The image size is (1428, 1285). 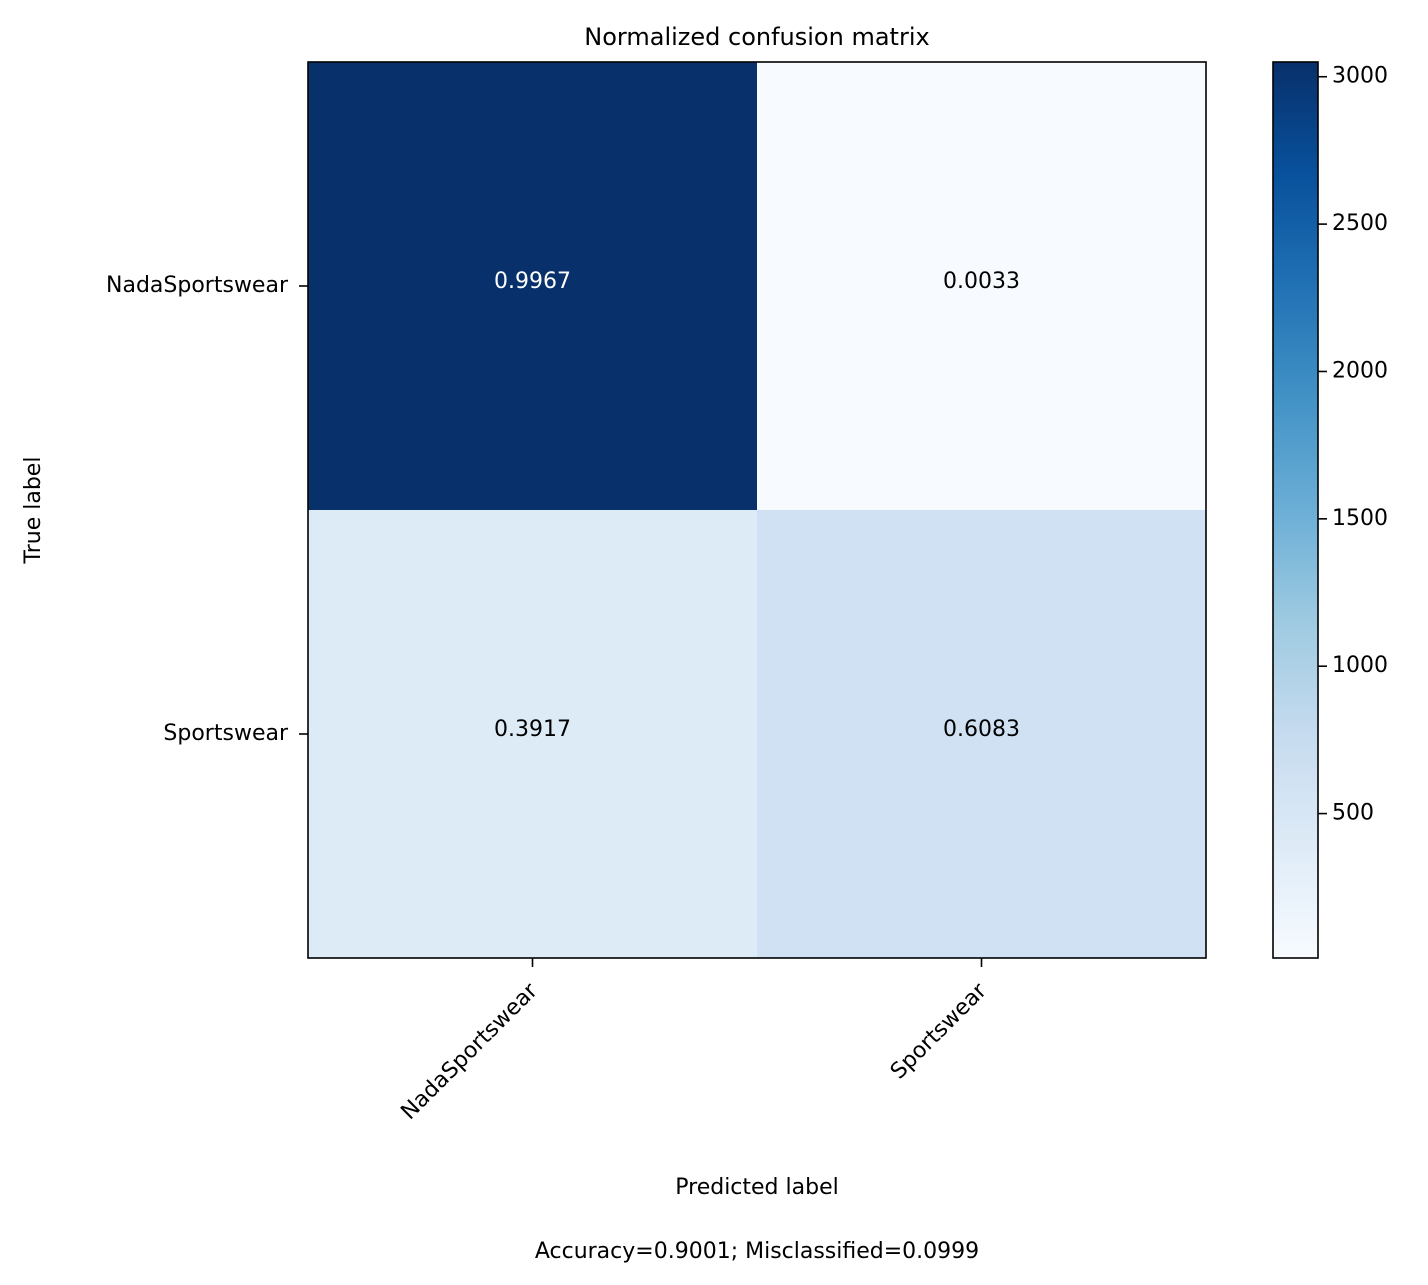 What do you see at coordinates (469, 1051) in the screenshot?
I see `x-tick-label: NadaSportswear` at bounding box center [469, 1051].